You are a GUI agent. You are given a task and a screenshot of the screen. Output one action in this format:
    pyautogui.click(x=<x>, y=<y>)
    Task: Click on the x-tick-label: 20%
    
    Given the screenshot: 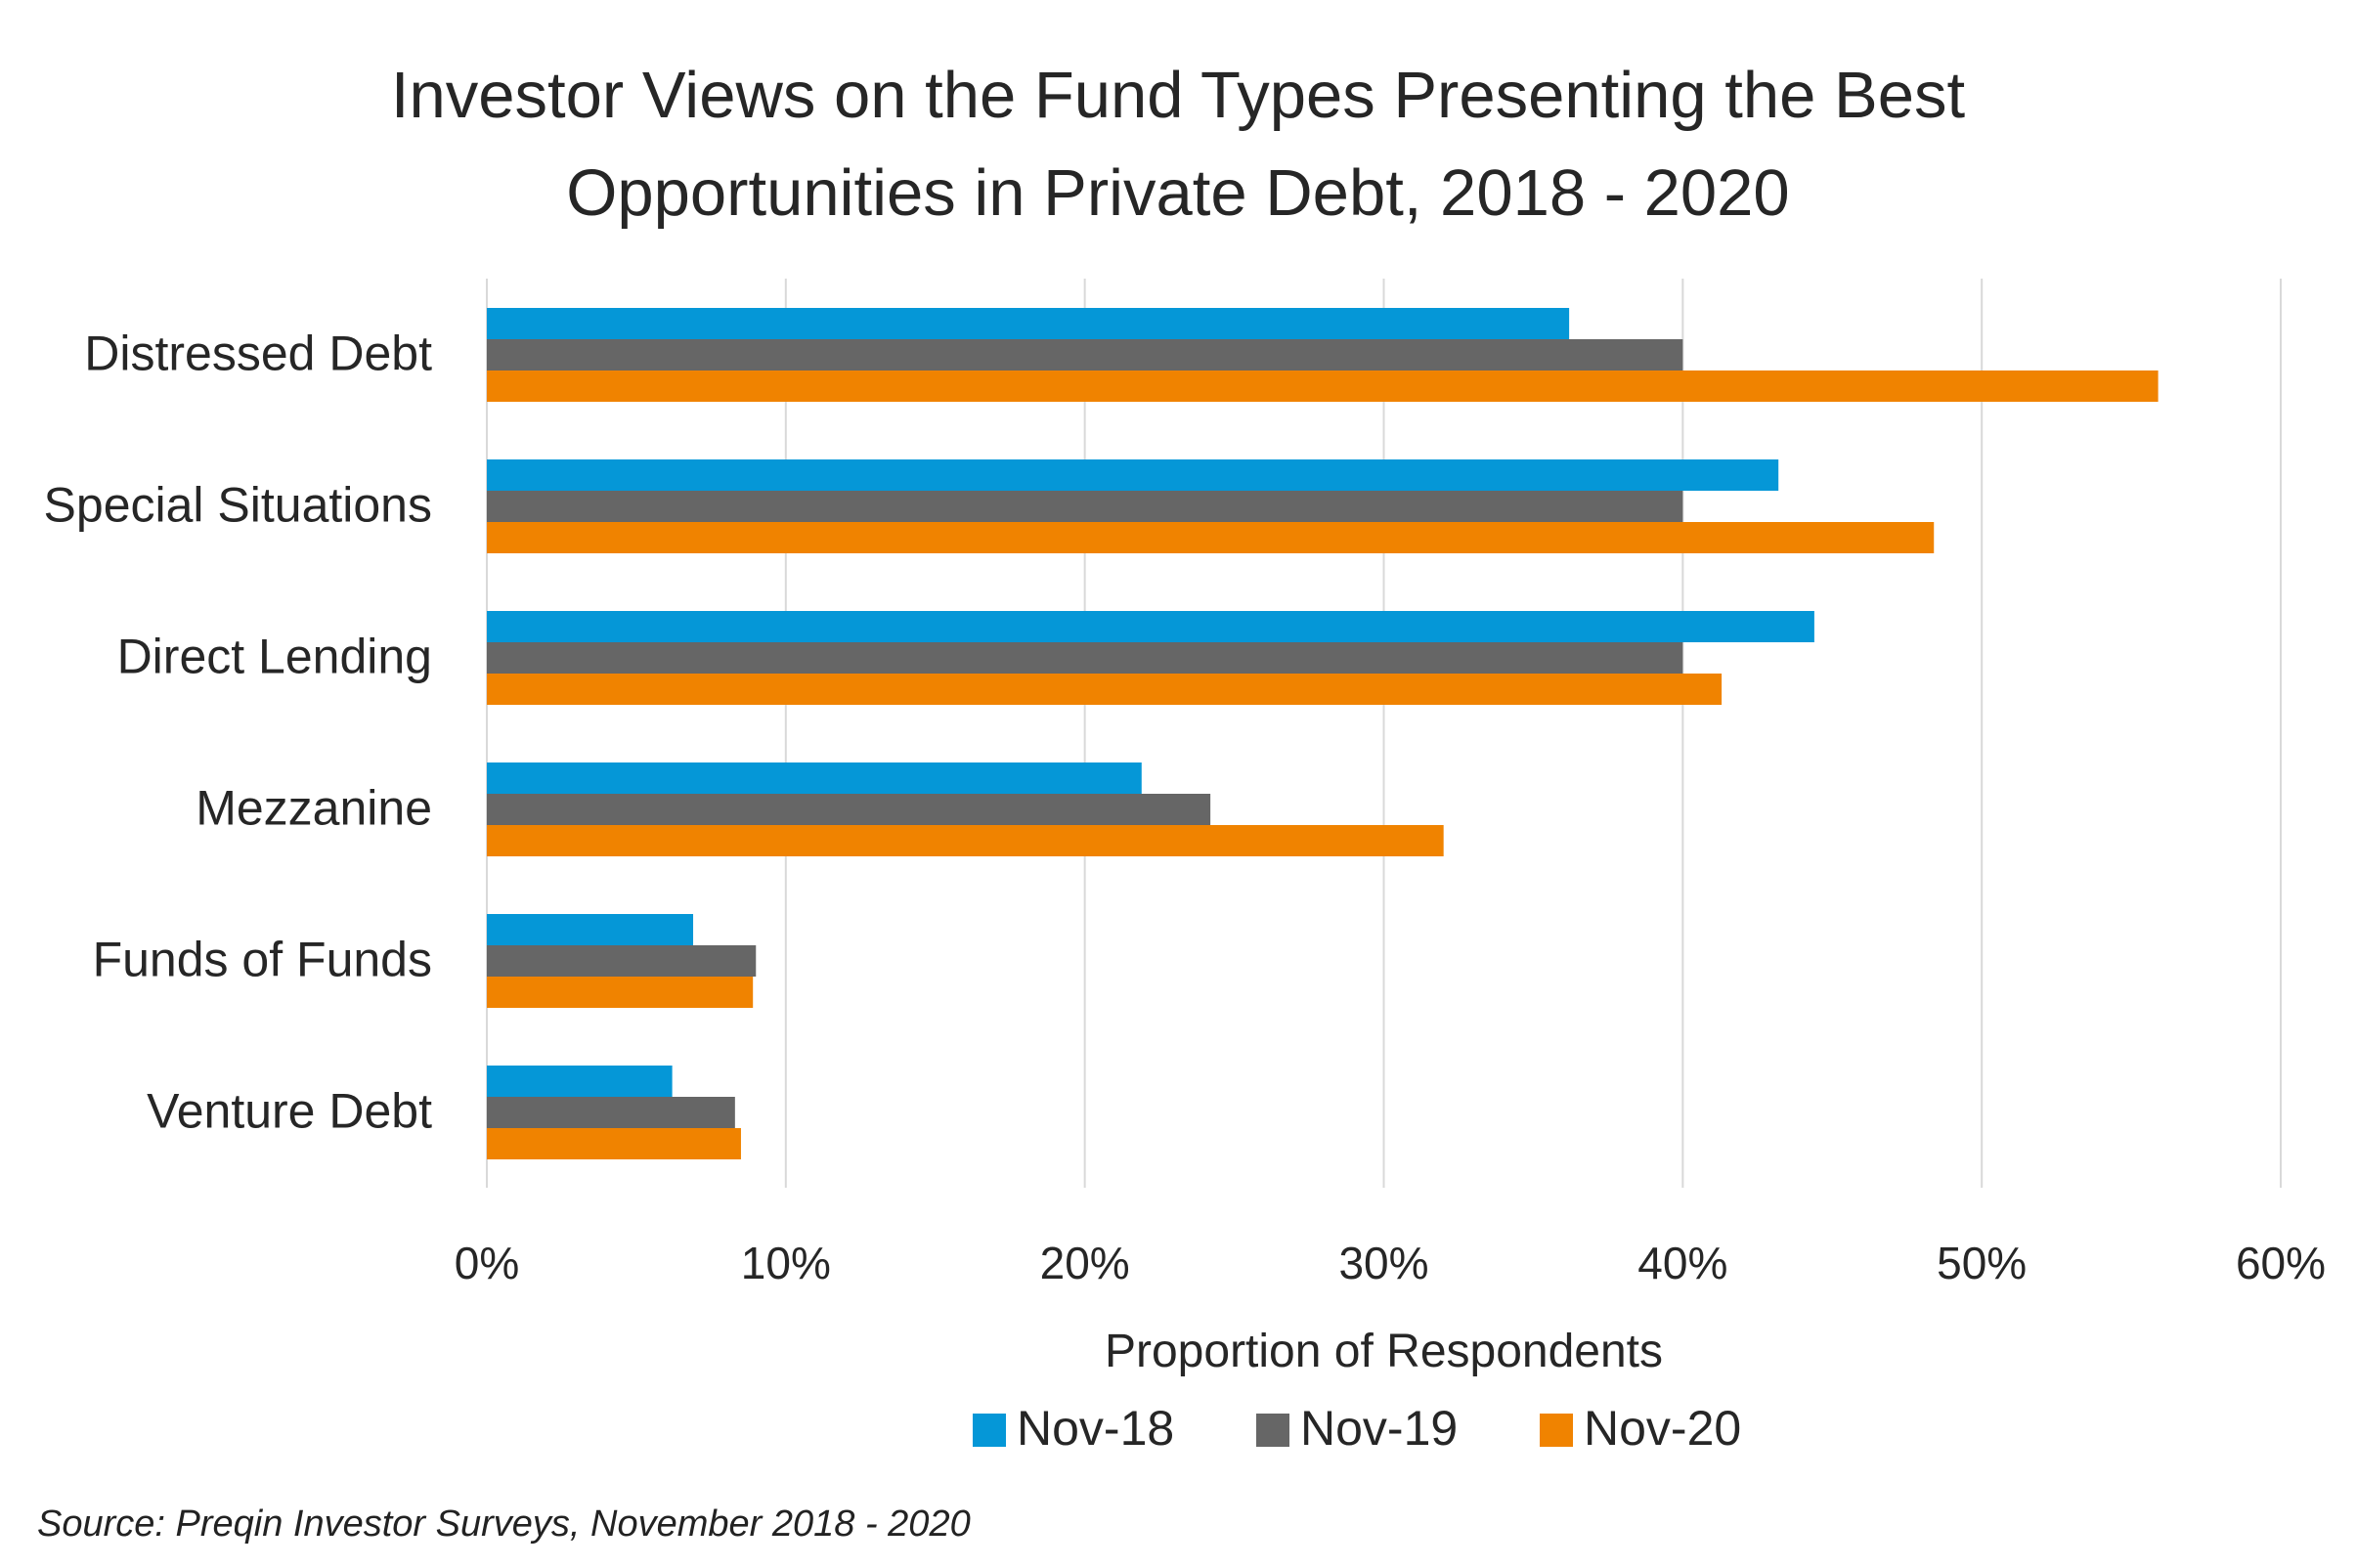 What is the action you would take?
    pyautogui.click(x=1085, y=1263)
    